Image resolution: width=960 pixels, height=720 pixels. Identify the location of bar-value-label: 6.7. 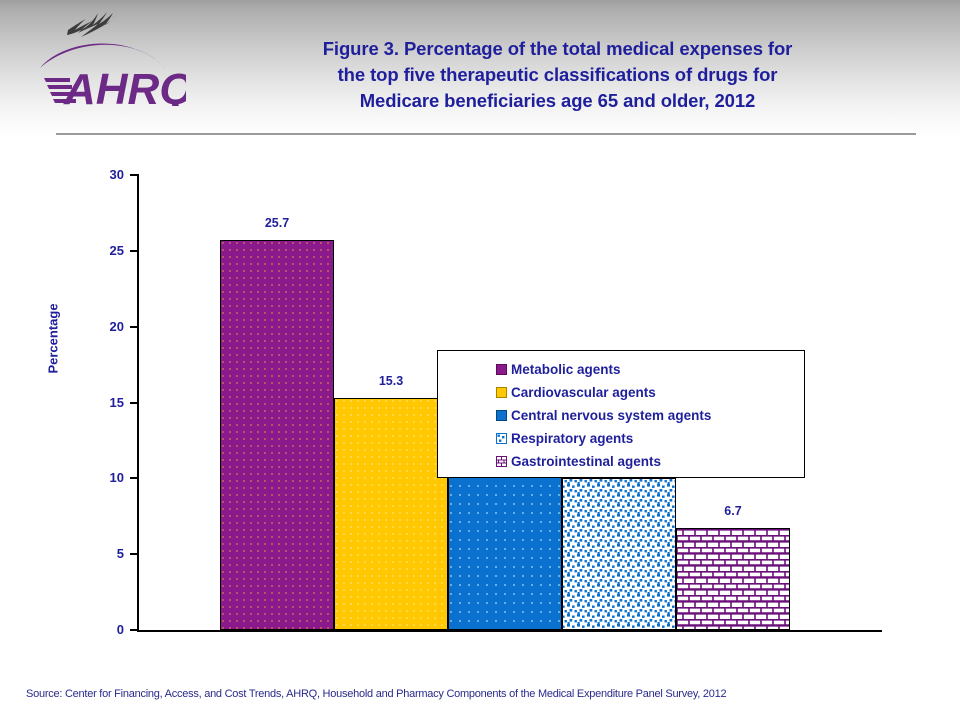
(733, 511).